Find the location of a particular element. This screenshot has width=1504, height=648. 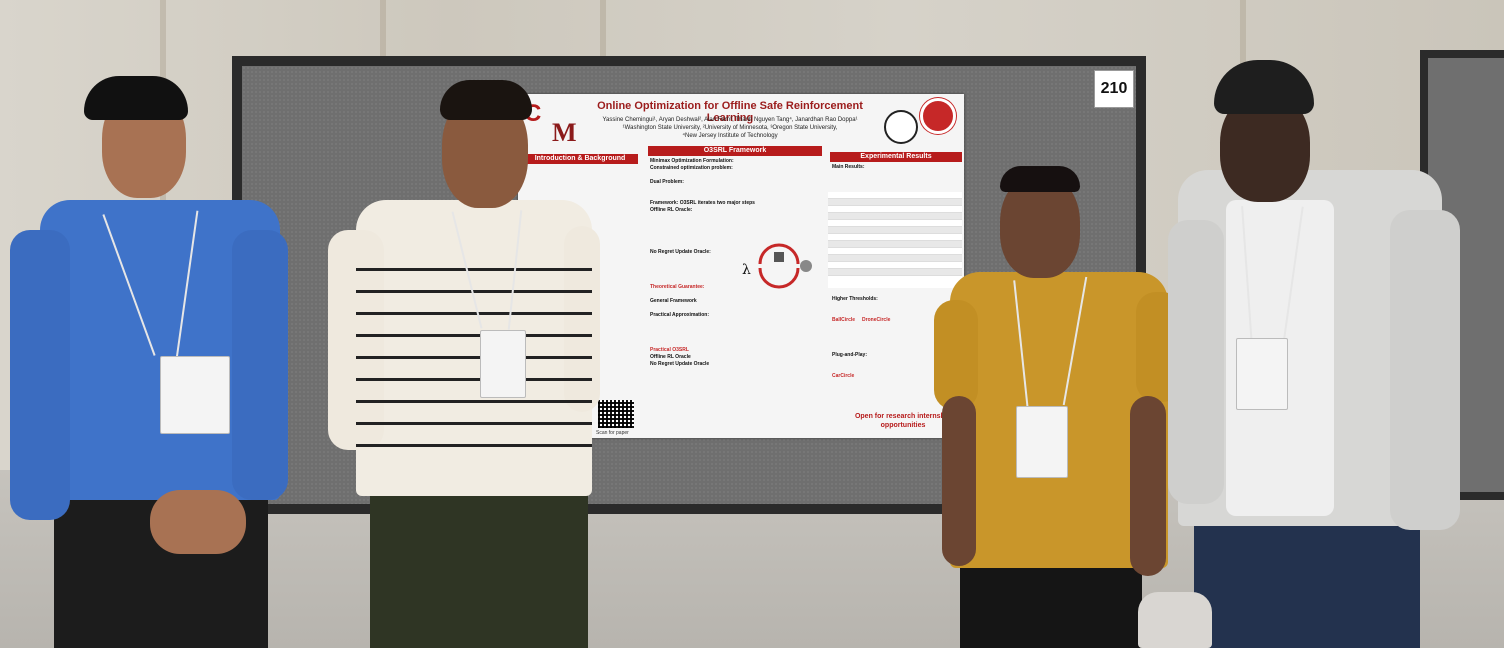

sweater is located at coordinates (474, 348).